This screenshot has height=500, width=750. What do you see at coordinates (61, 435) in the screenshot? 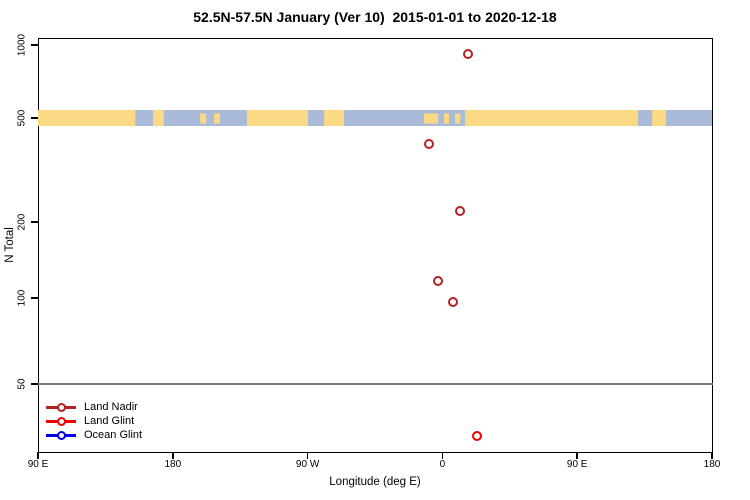
I see `ocean-glint-marker-icon` at bounding box center [61, 435].